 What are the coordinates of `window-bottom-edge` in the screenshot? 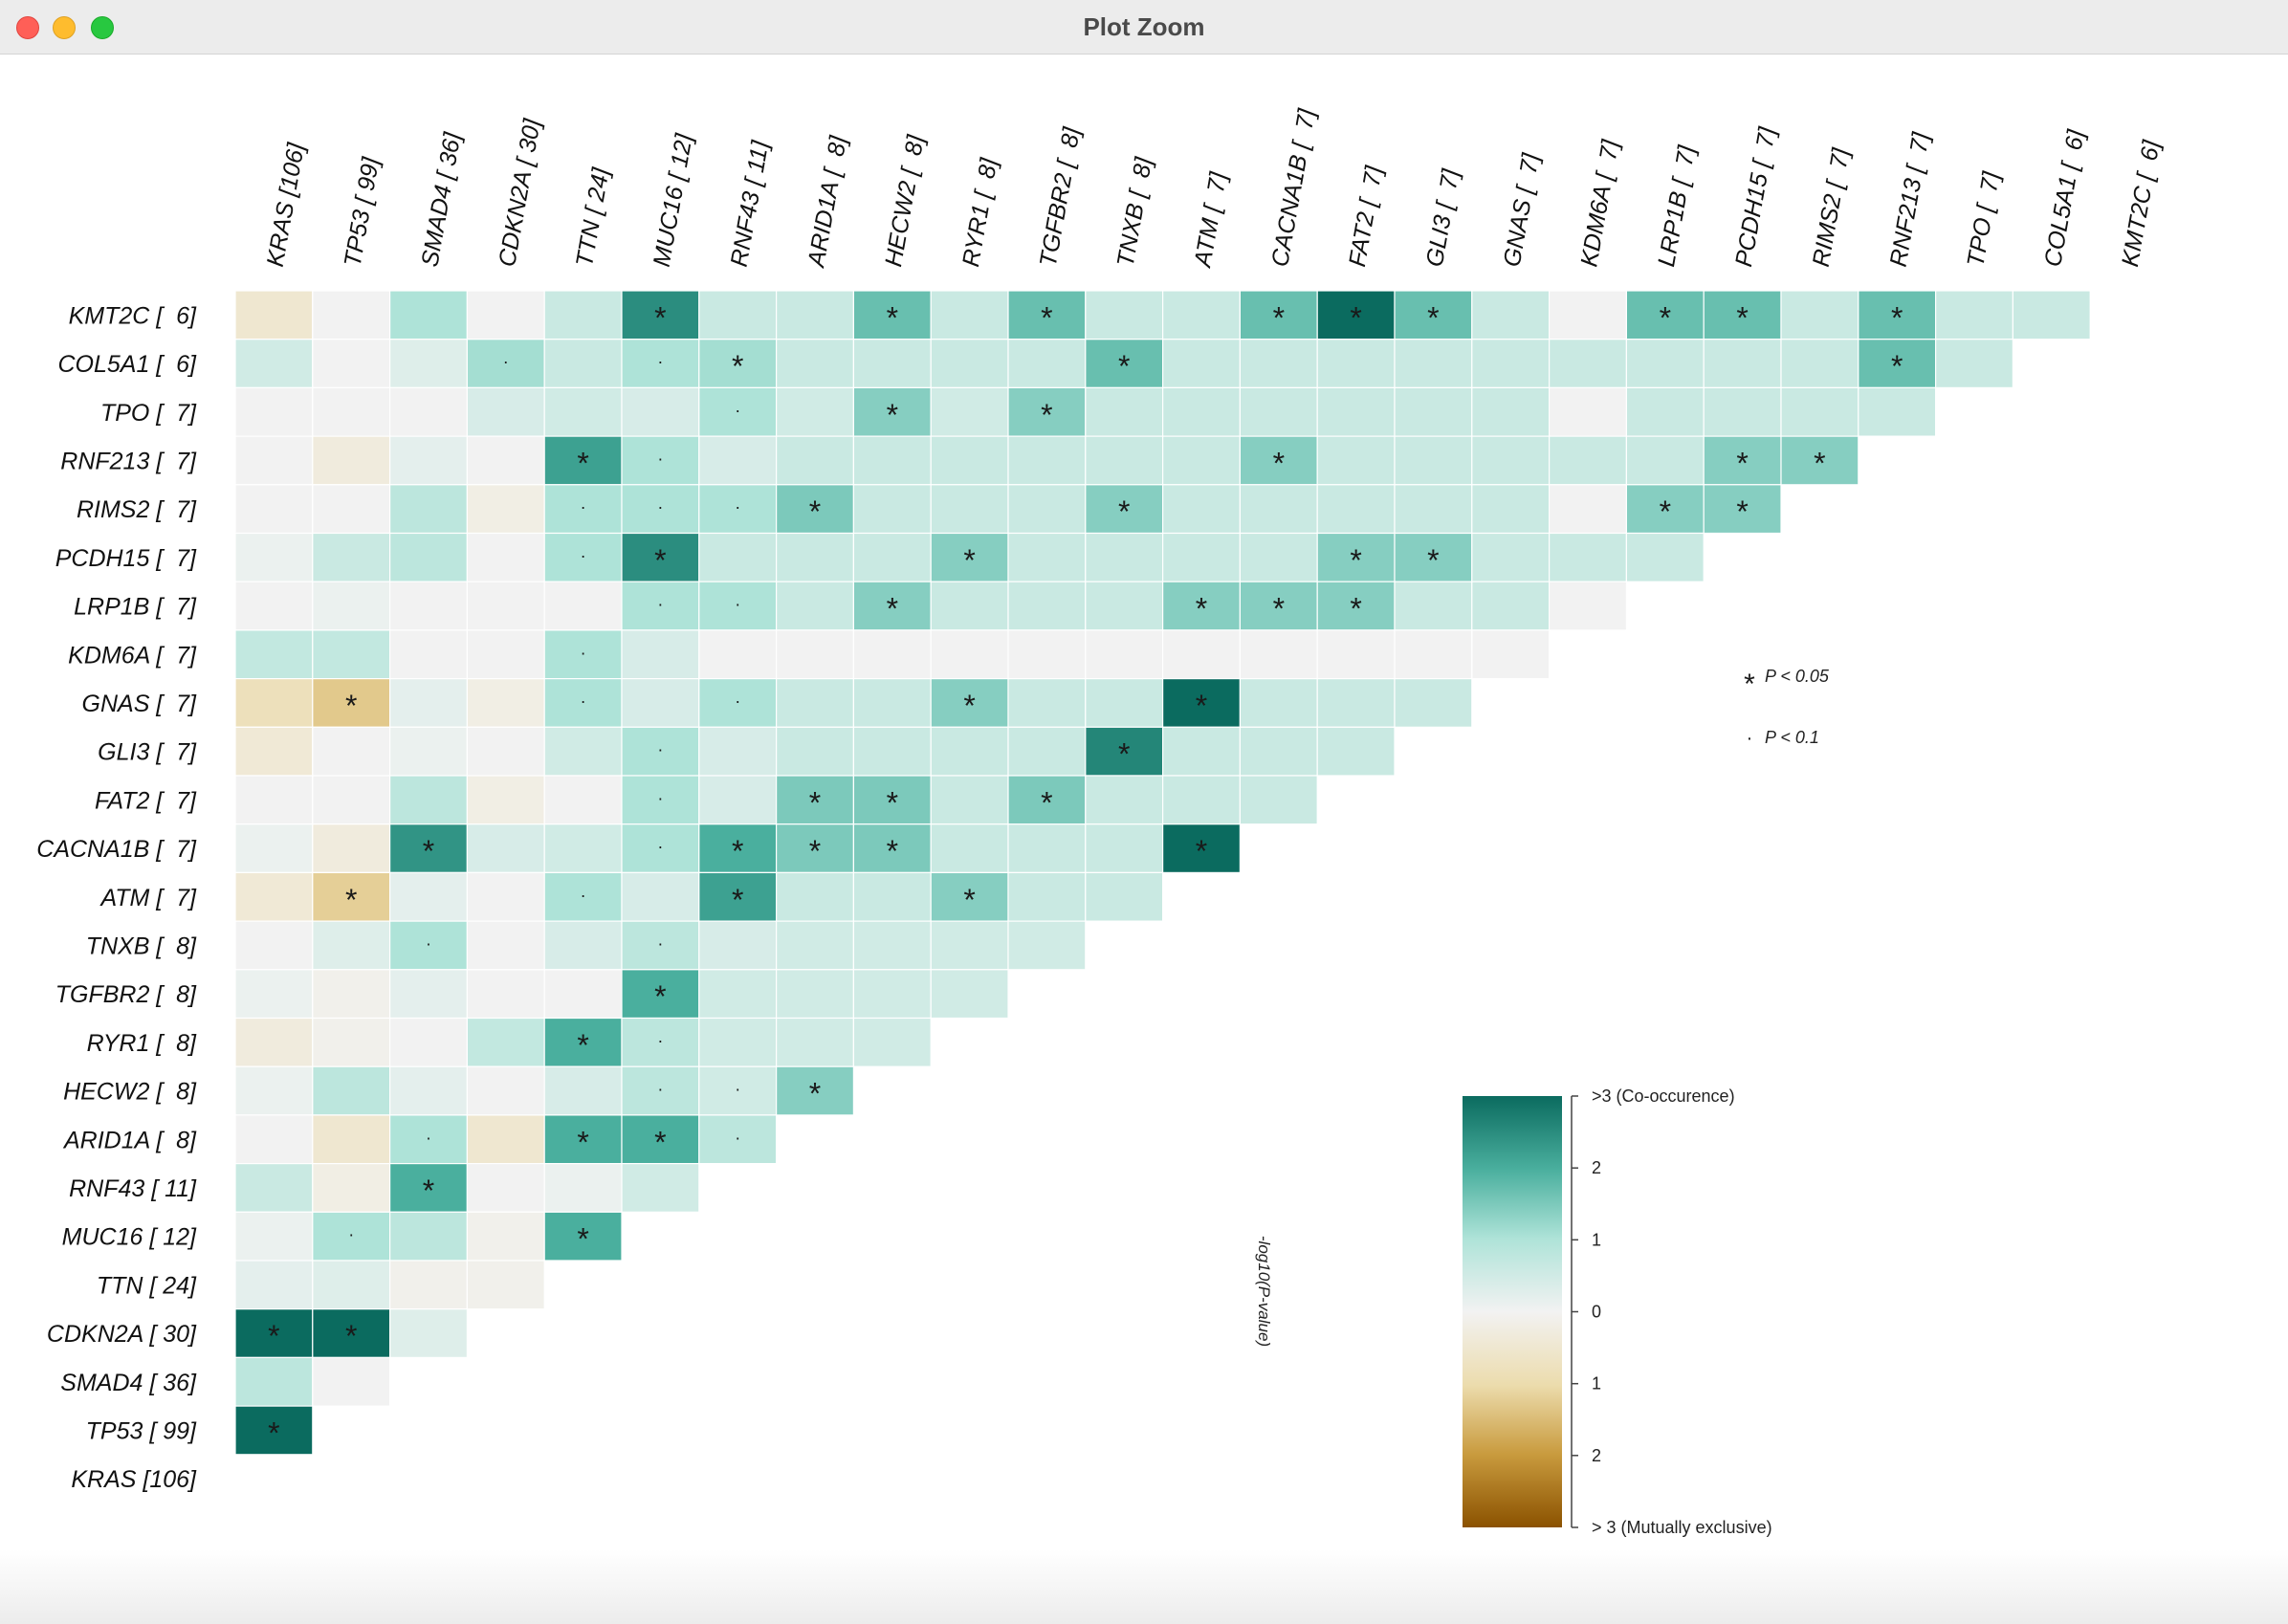 It's located at (1144, 1587).